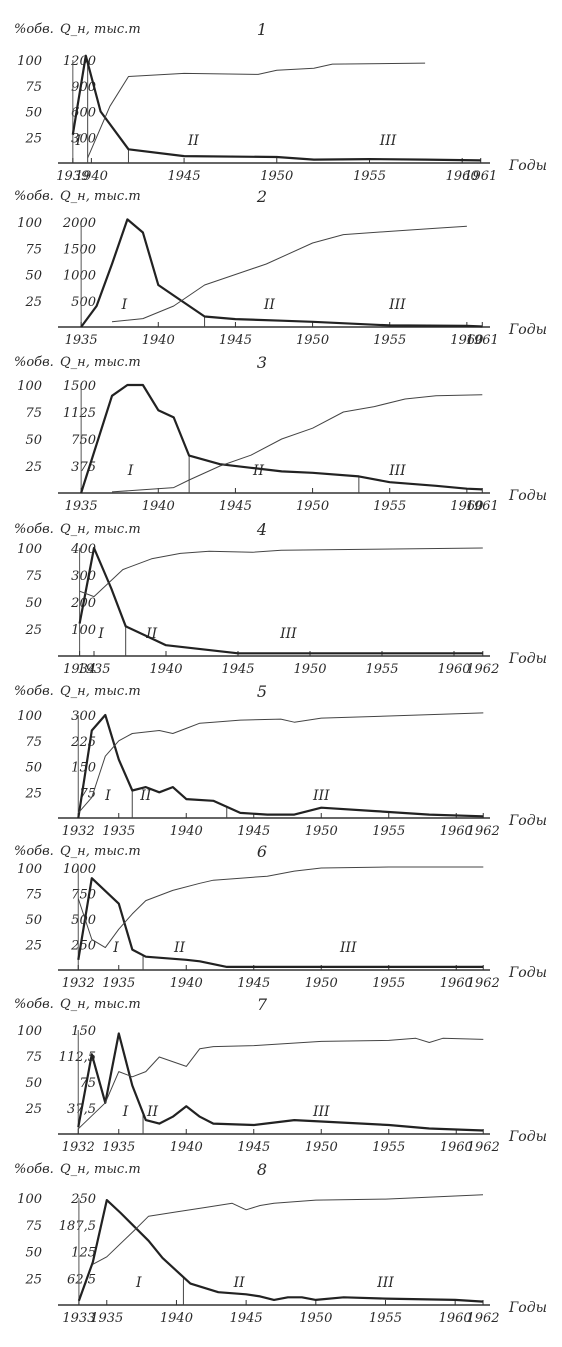  Describe the element at coordinates (79, 249) in the screenshot. I see `right-tick-label: 1500` at that location.